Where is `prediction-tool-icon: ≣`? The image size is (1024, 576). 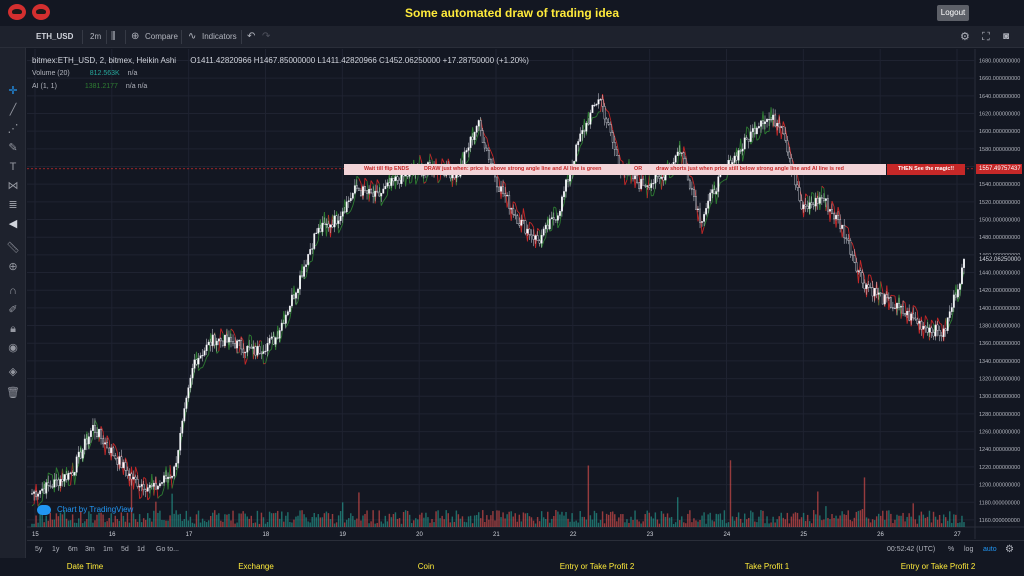 prediction-tool-icon: ≣ is located at coordinates (13, 205).